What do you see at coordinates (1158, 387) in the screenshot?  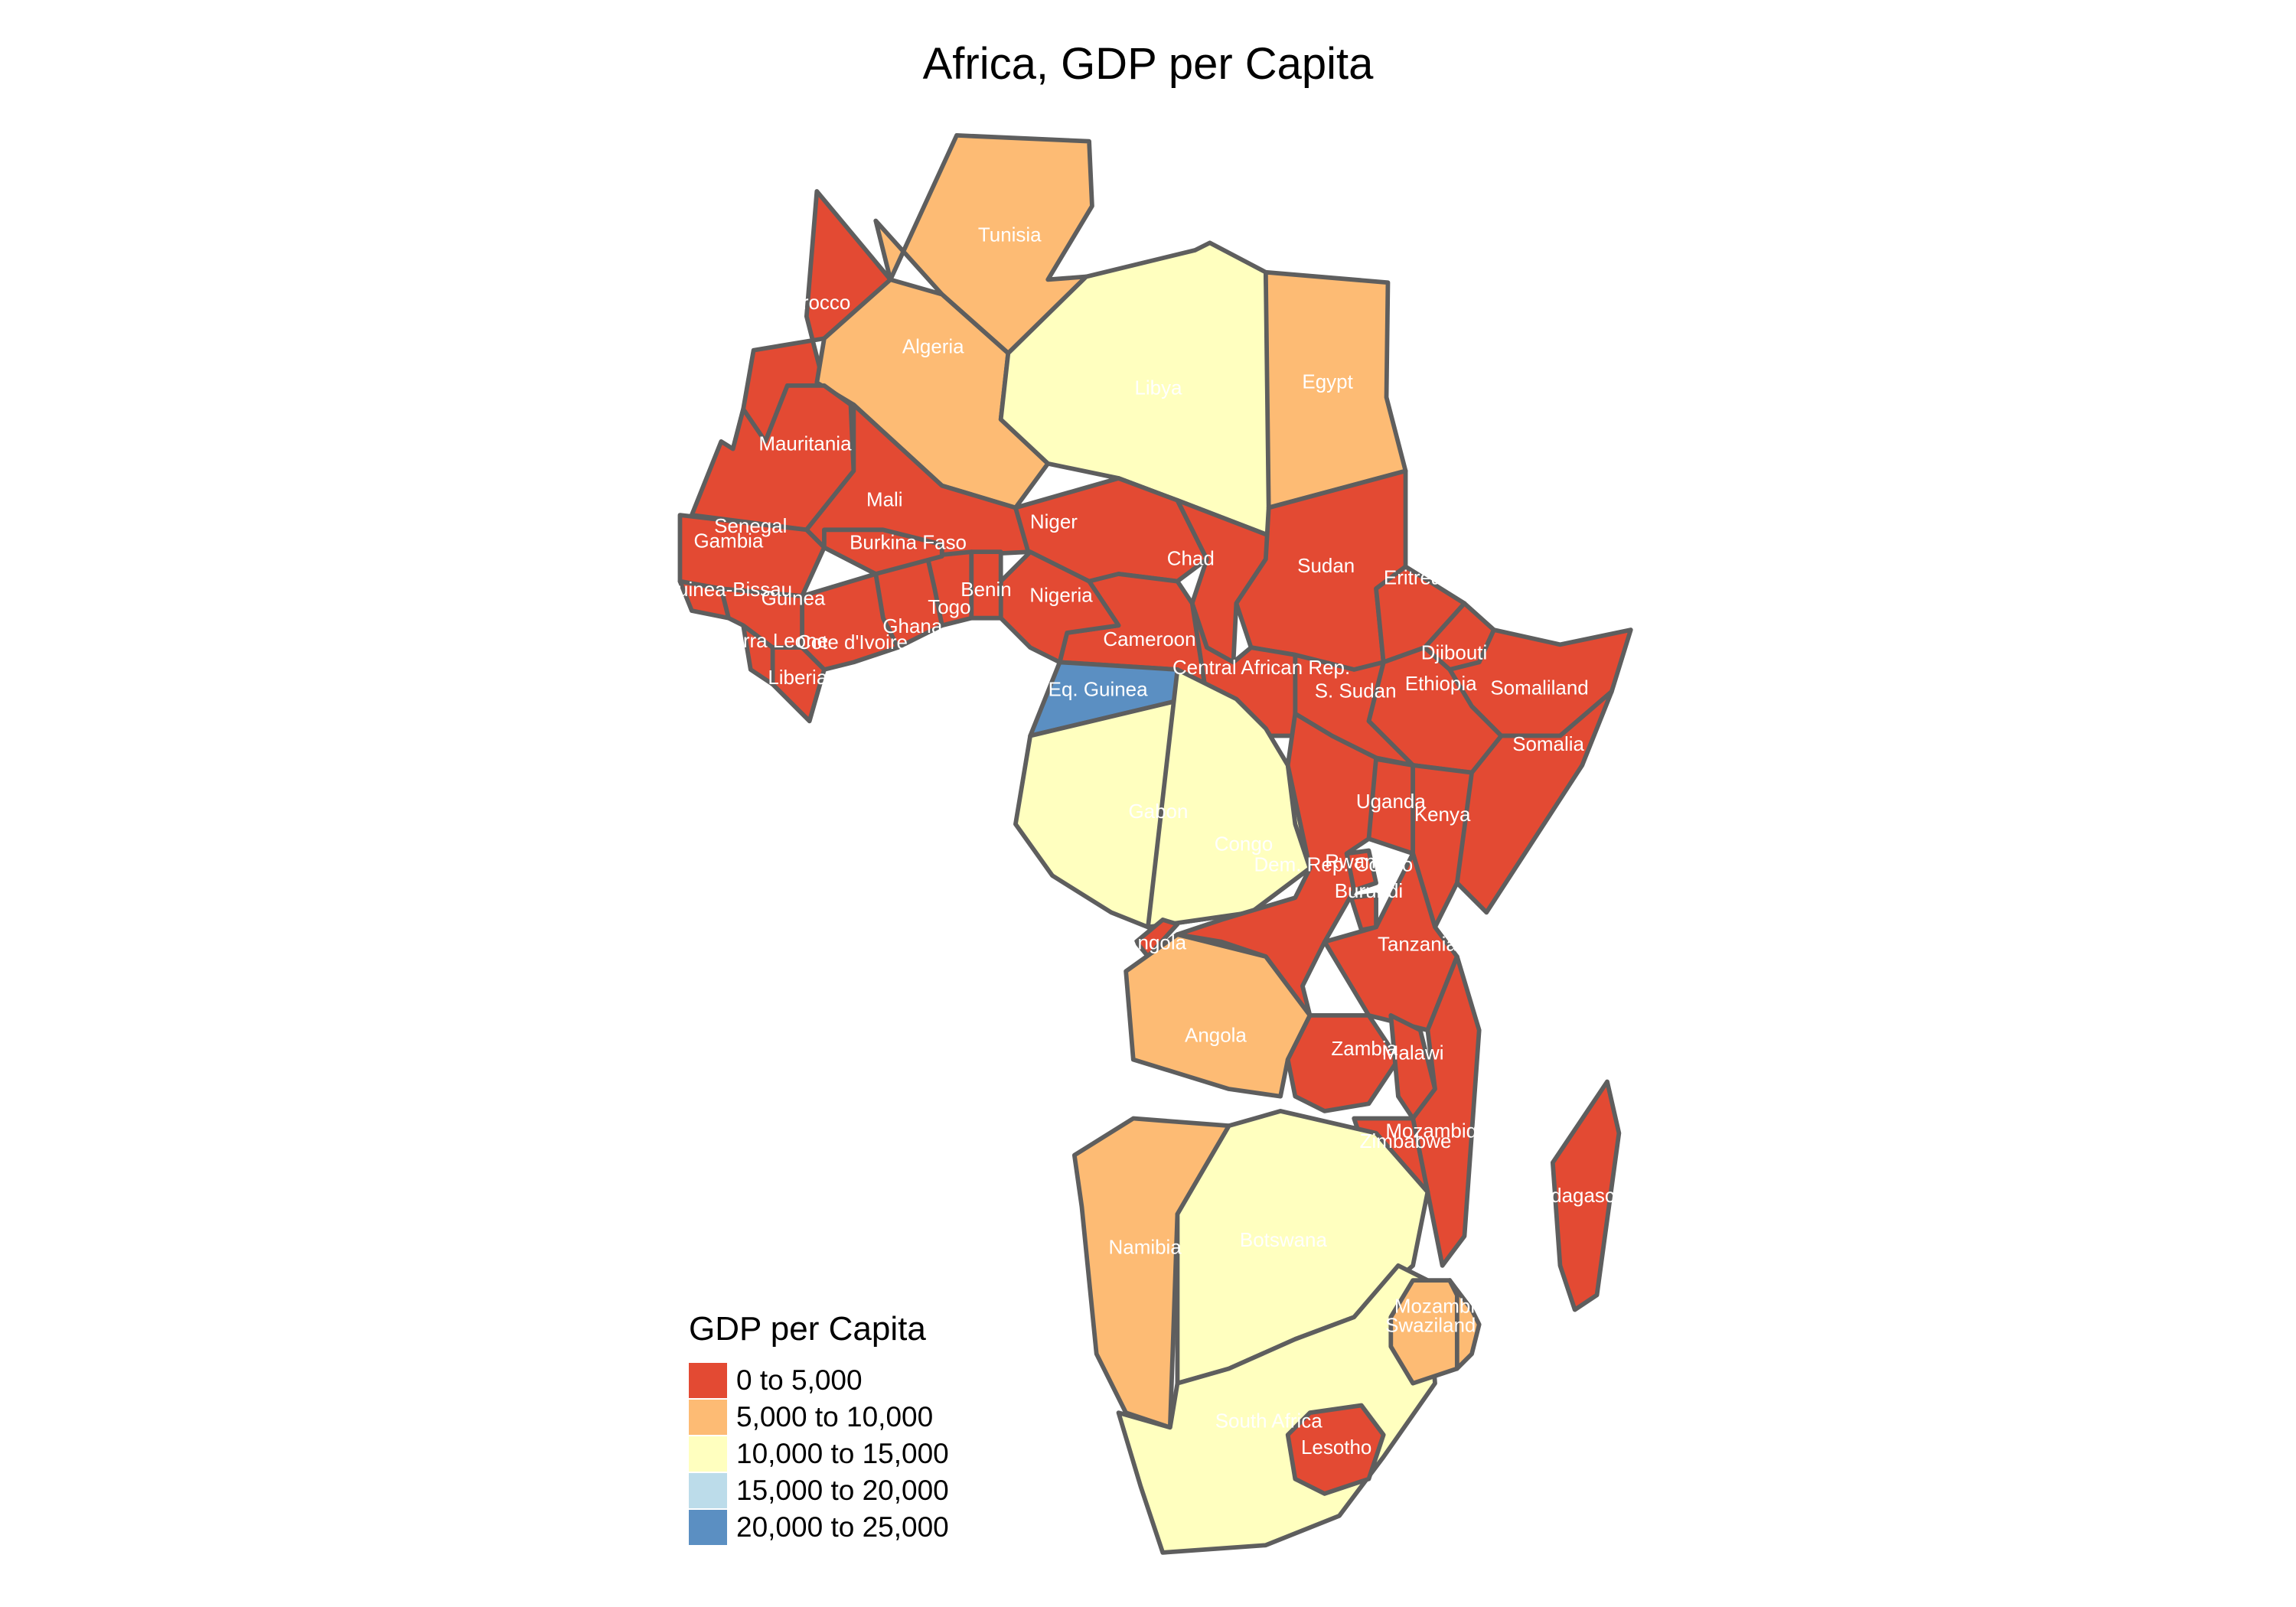 I see `country-label-libya: Libya` at bounding box center [1158, 387].